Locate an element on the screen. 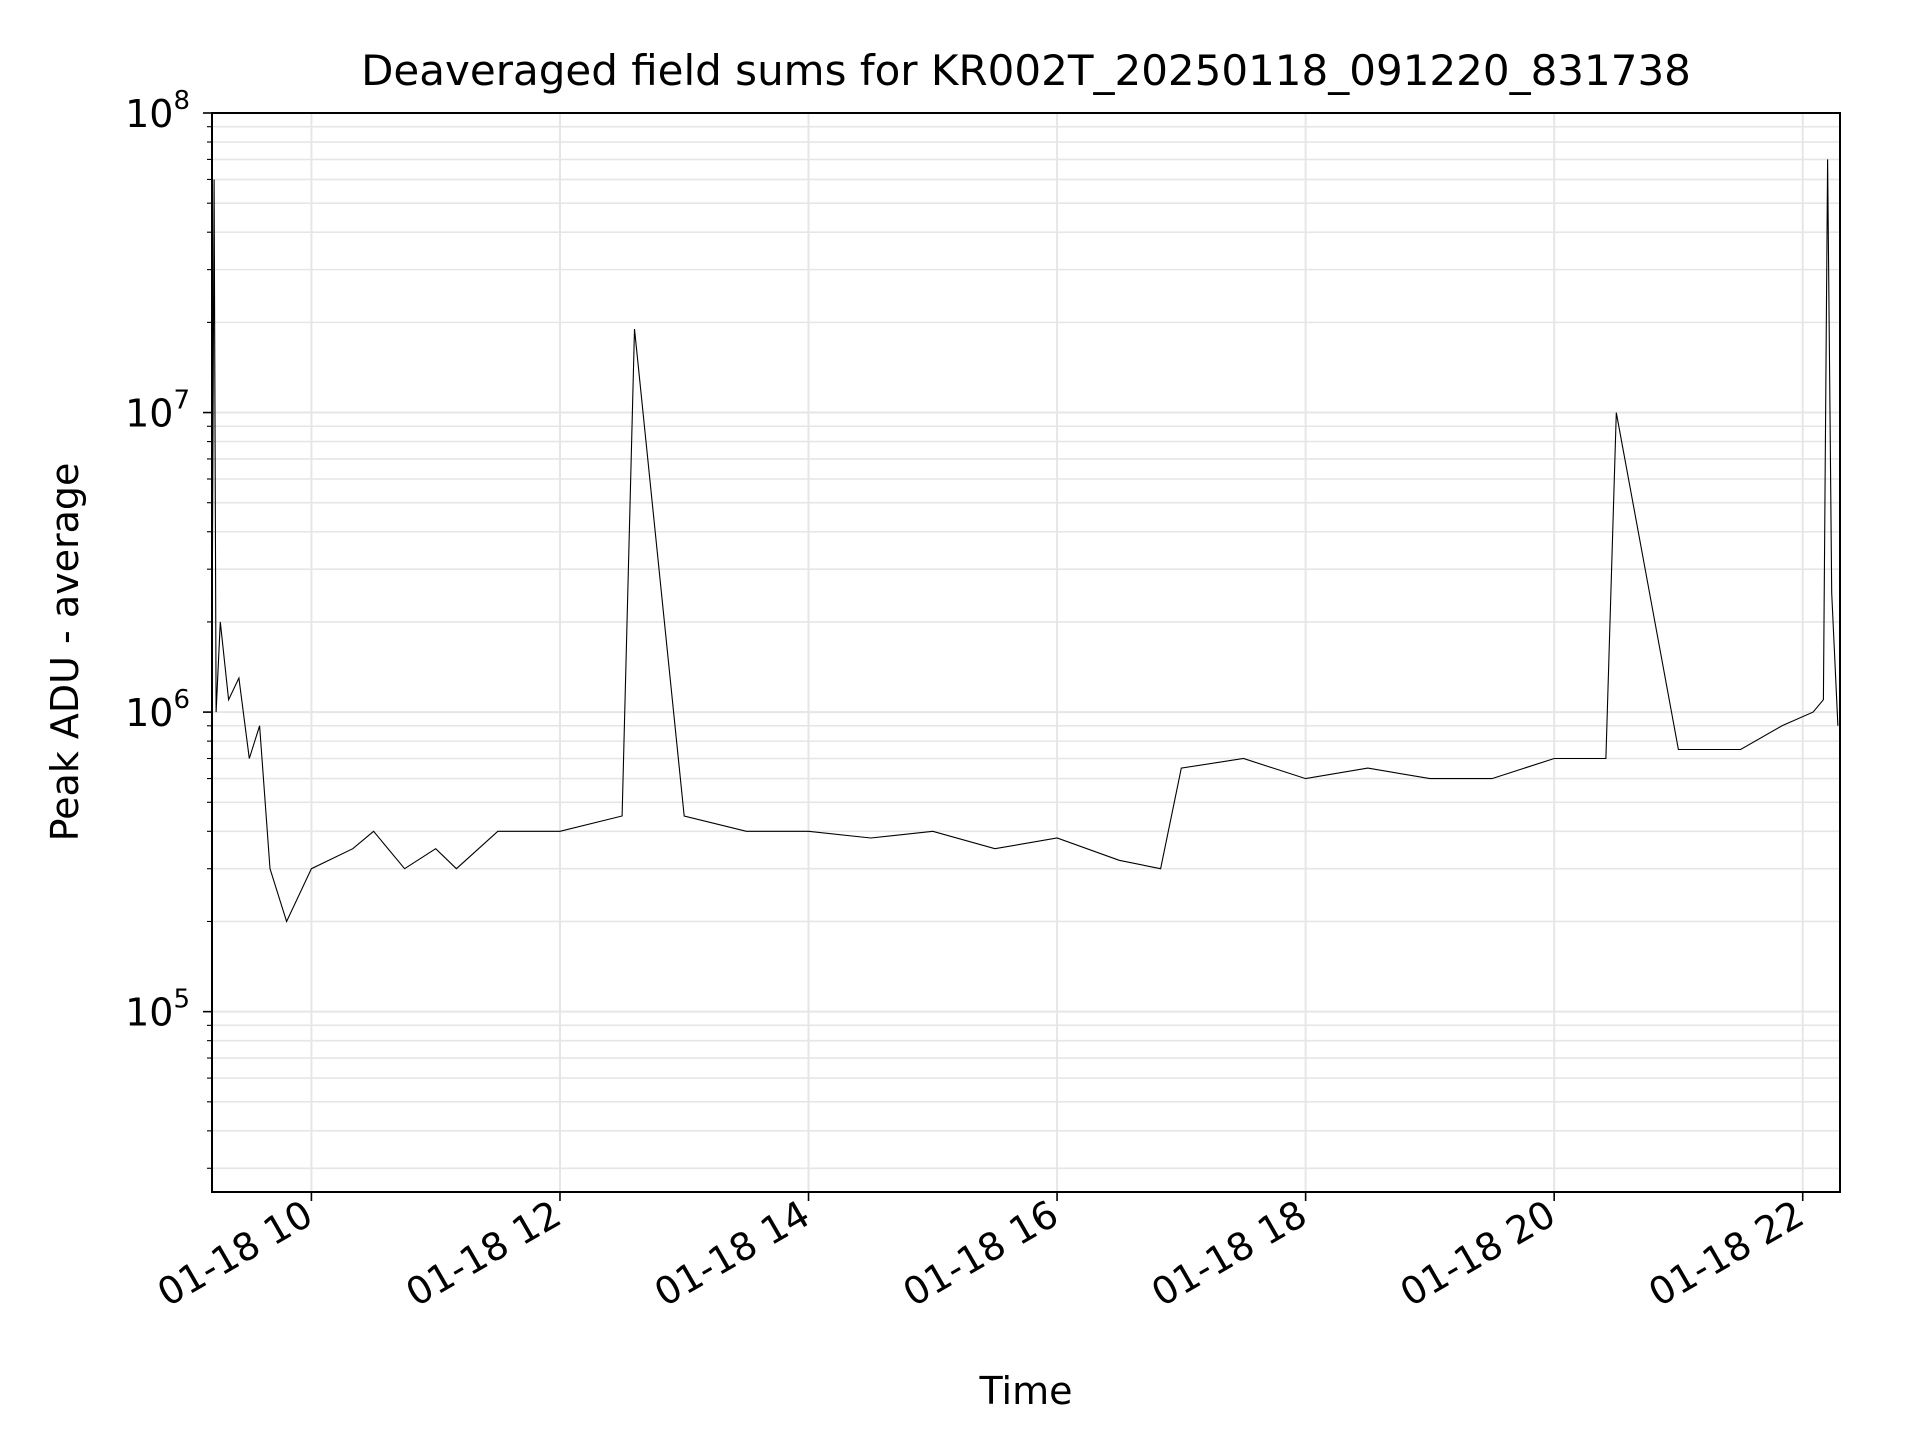 The height and width of the screenshot is (1440, 1920). y-axis-label: Peak ADU - average is located at coordinates (65, 652).